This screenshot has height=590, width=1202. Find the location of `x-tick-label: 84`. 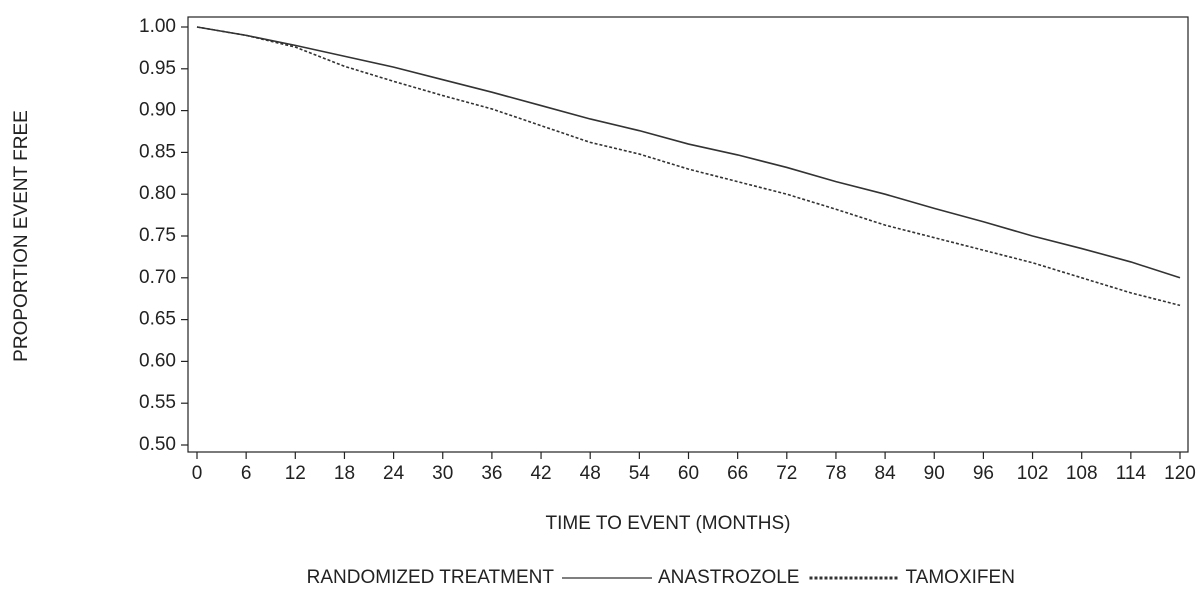

x-tick-label: 84 is located at coordinates (886, 473).